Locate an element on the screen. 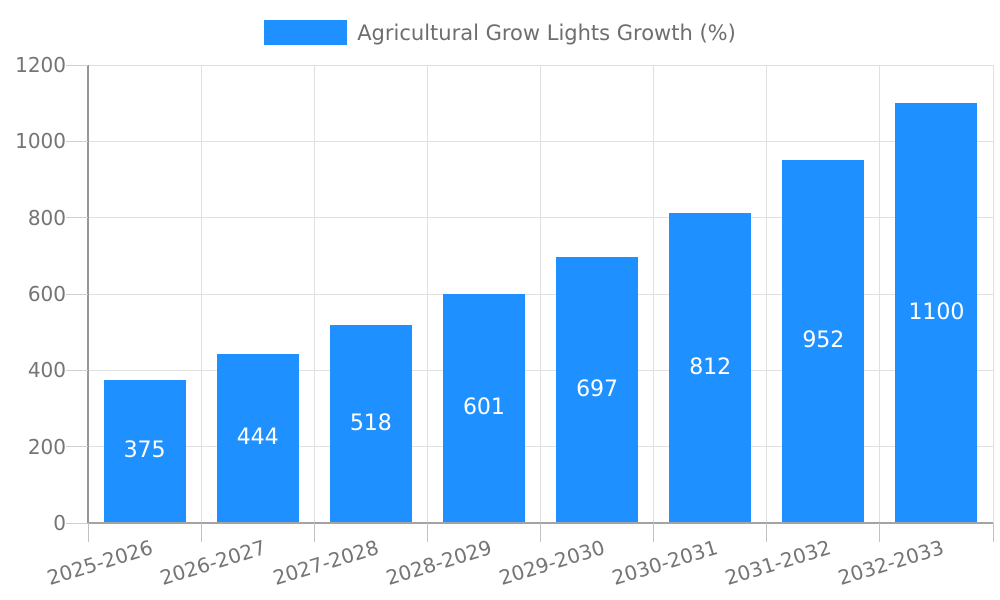 This screenshot has width=1000, height=600. y-axis-tick-label: 0 is located at coordinates (59, 523).